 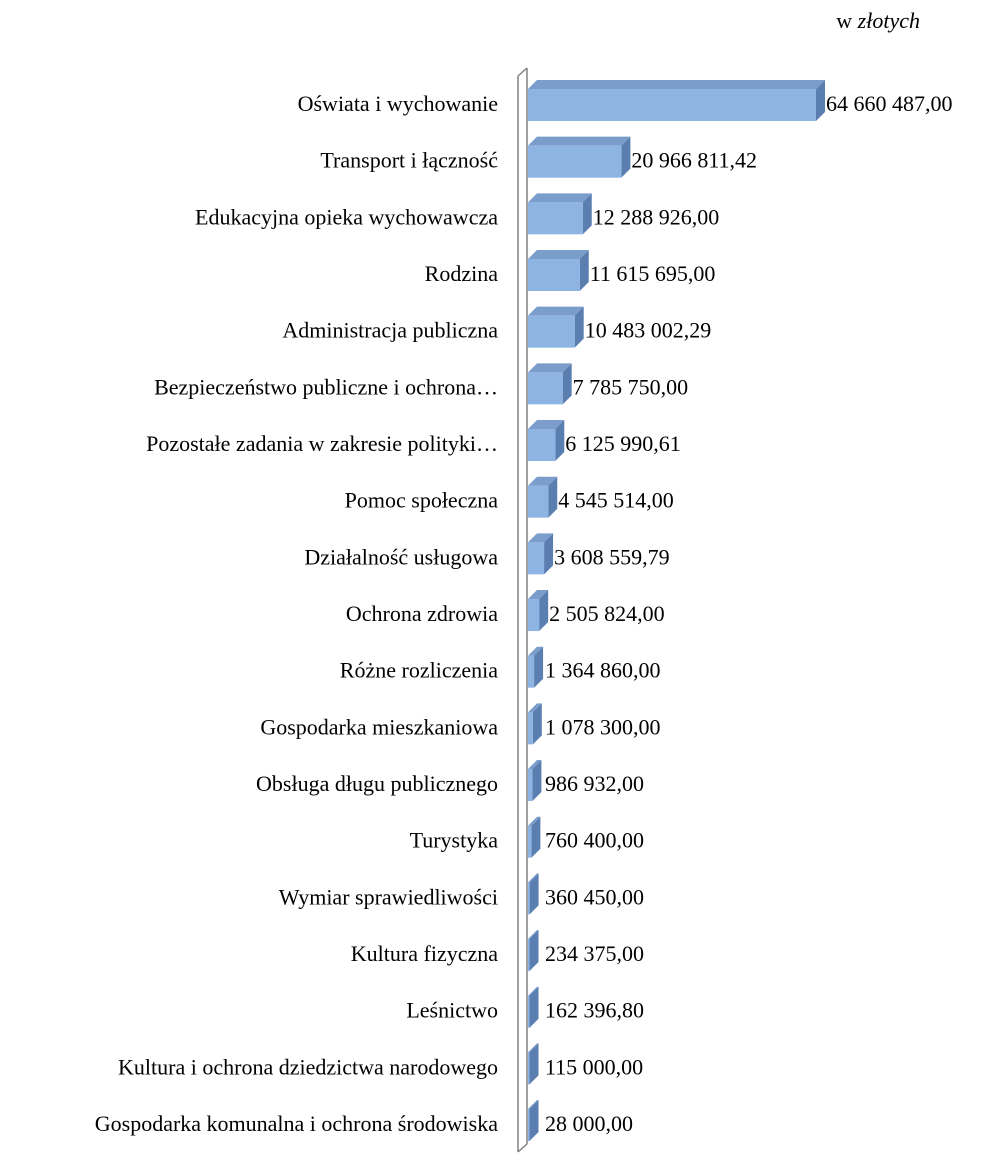 What do you see at coordinates (388, 896) in the screenshot?
I see `category-label: Wymiar sprawiedliwości` at bounding box center [388, 896].